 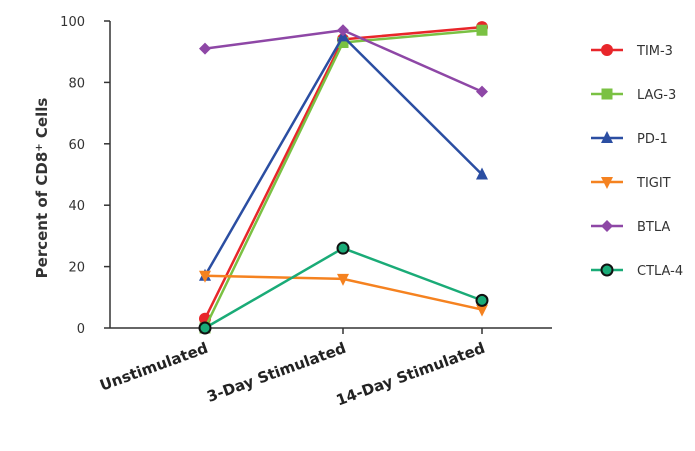 What do you see at coordinates (652, 139) in the screenshot?
I see `legend-label-pd-1: PD-1` at bounding box center [652, 139].